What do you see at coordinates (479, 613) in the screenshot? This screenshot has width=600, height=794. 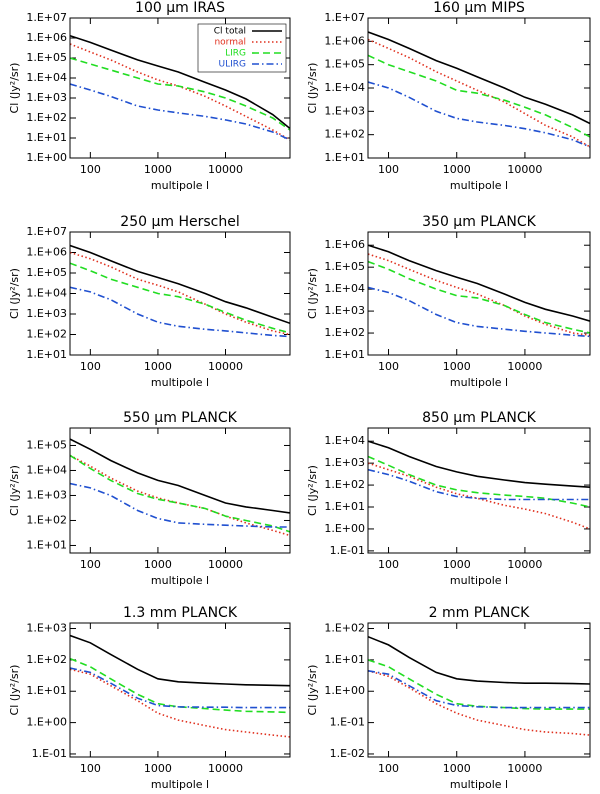 I see `panel-title: 2 mm PLANCK` at bounding box center [479, 613].